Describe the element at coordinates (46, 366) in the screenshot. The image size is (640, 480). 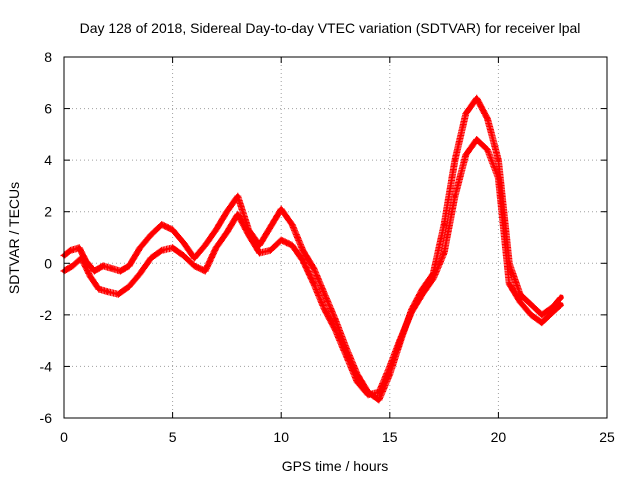
I see `y-tick-label: -4` at that location.